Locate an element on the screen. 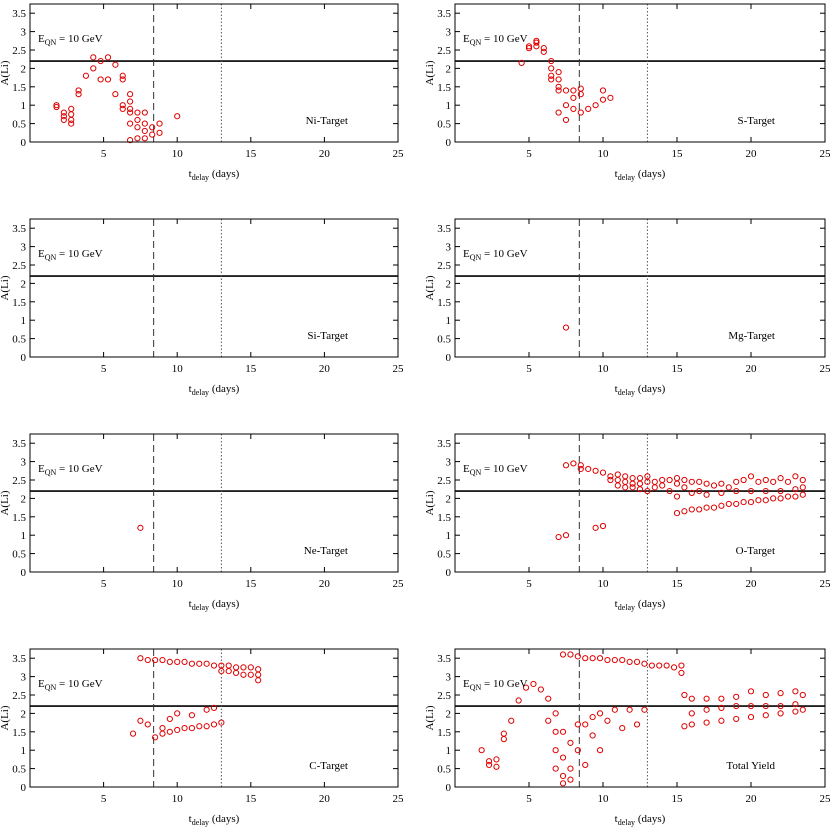 This screenshot has height=832, width=830. panel-label: Mg-Target is located at coordinates (751, 336).